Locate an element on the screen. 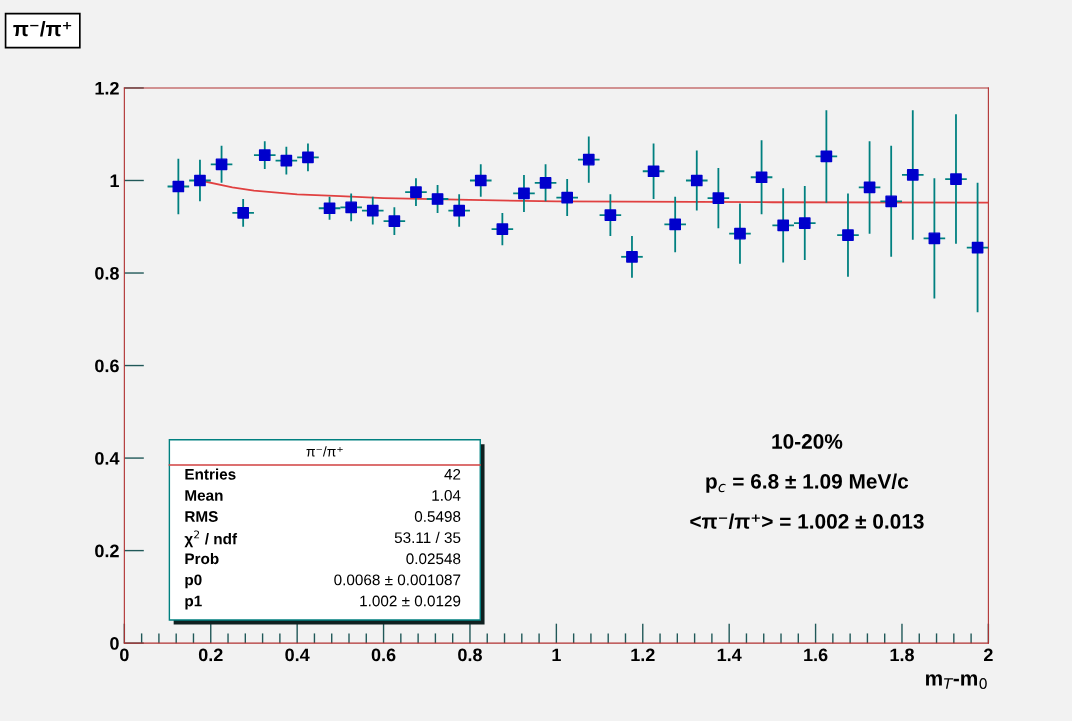  y-tick-label: 0.4 is located at coordinates (107, 458).